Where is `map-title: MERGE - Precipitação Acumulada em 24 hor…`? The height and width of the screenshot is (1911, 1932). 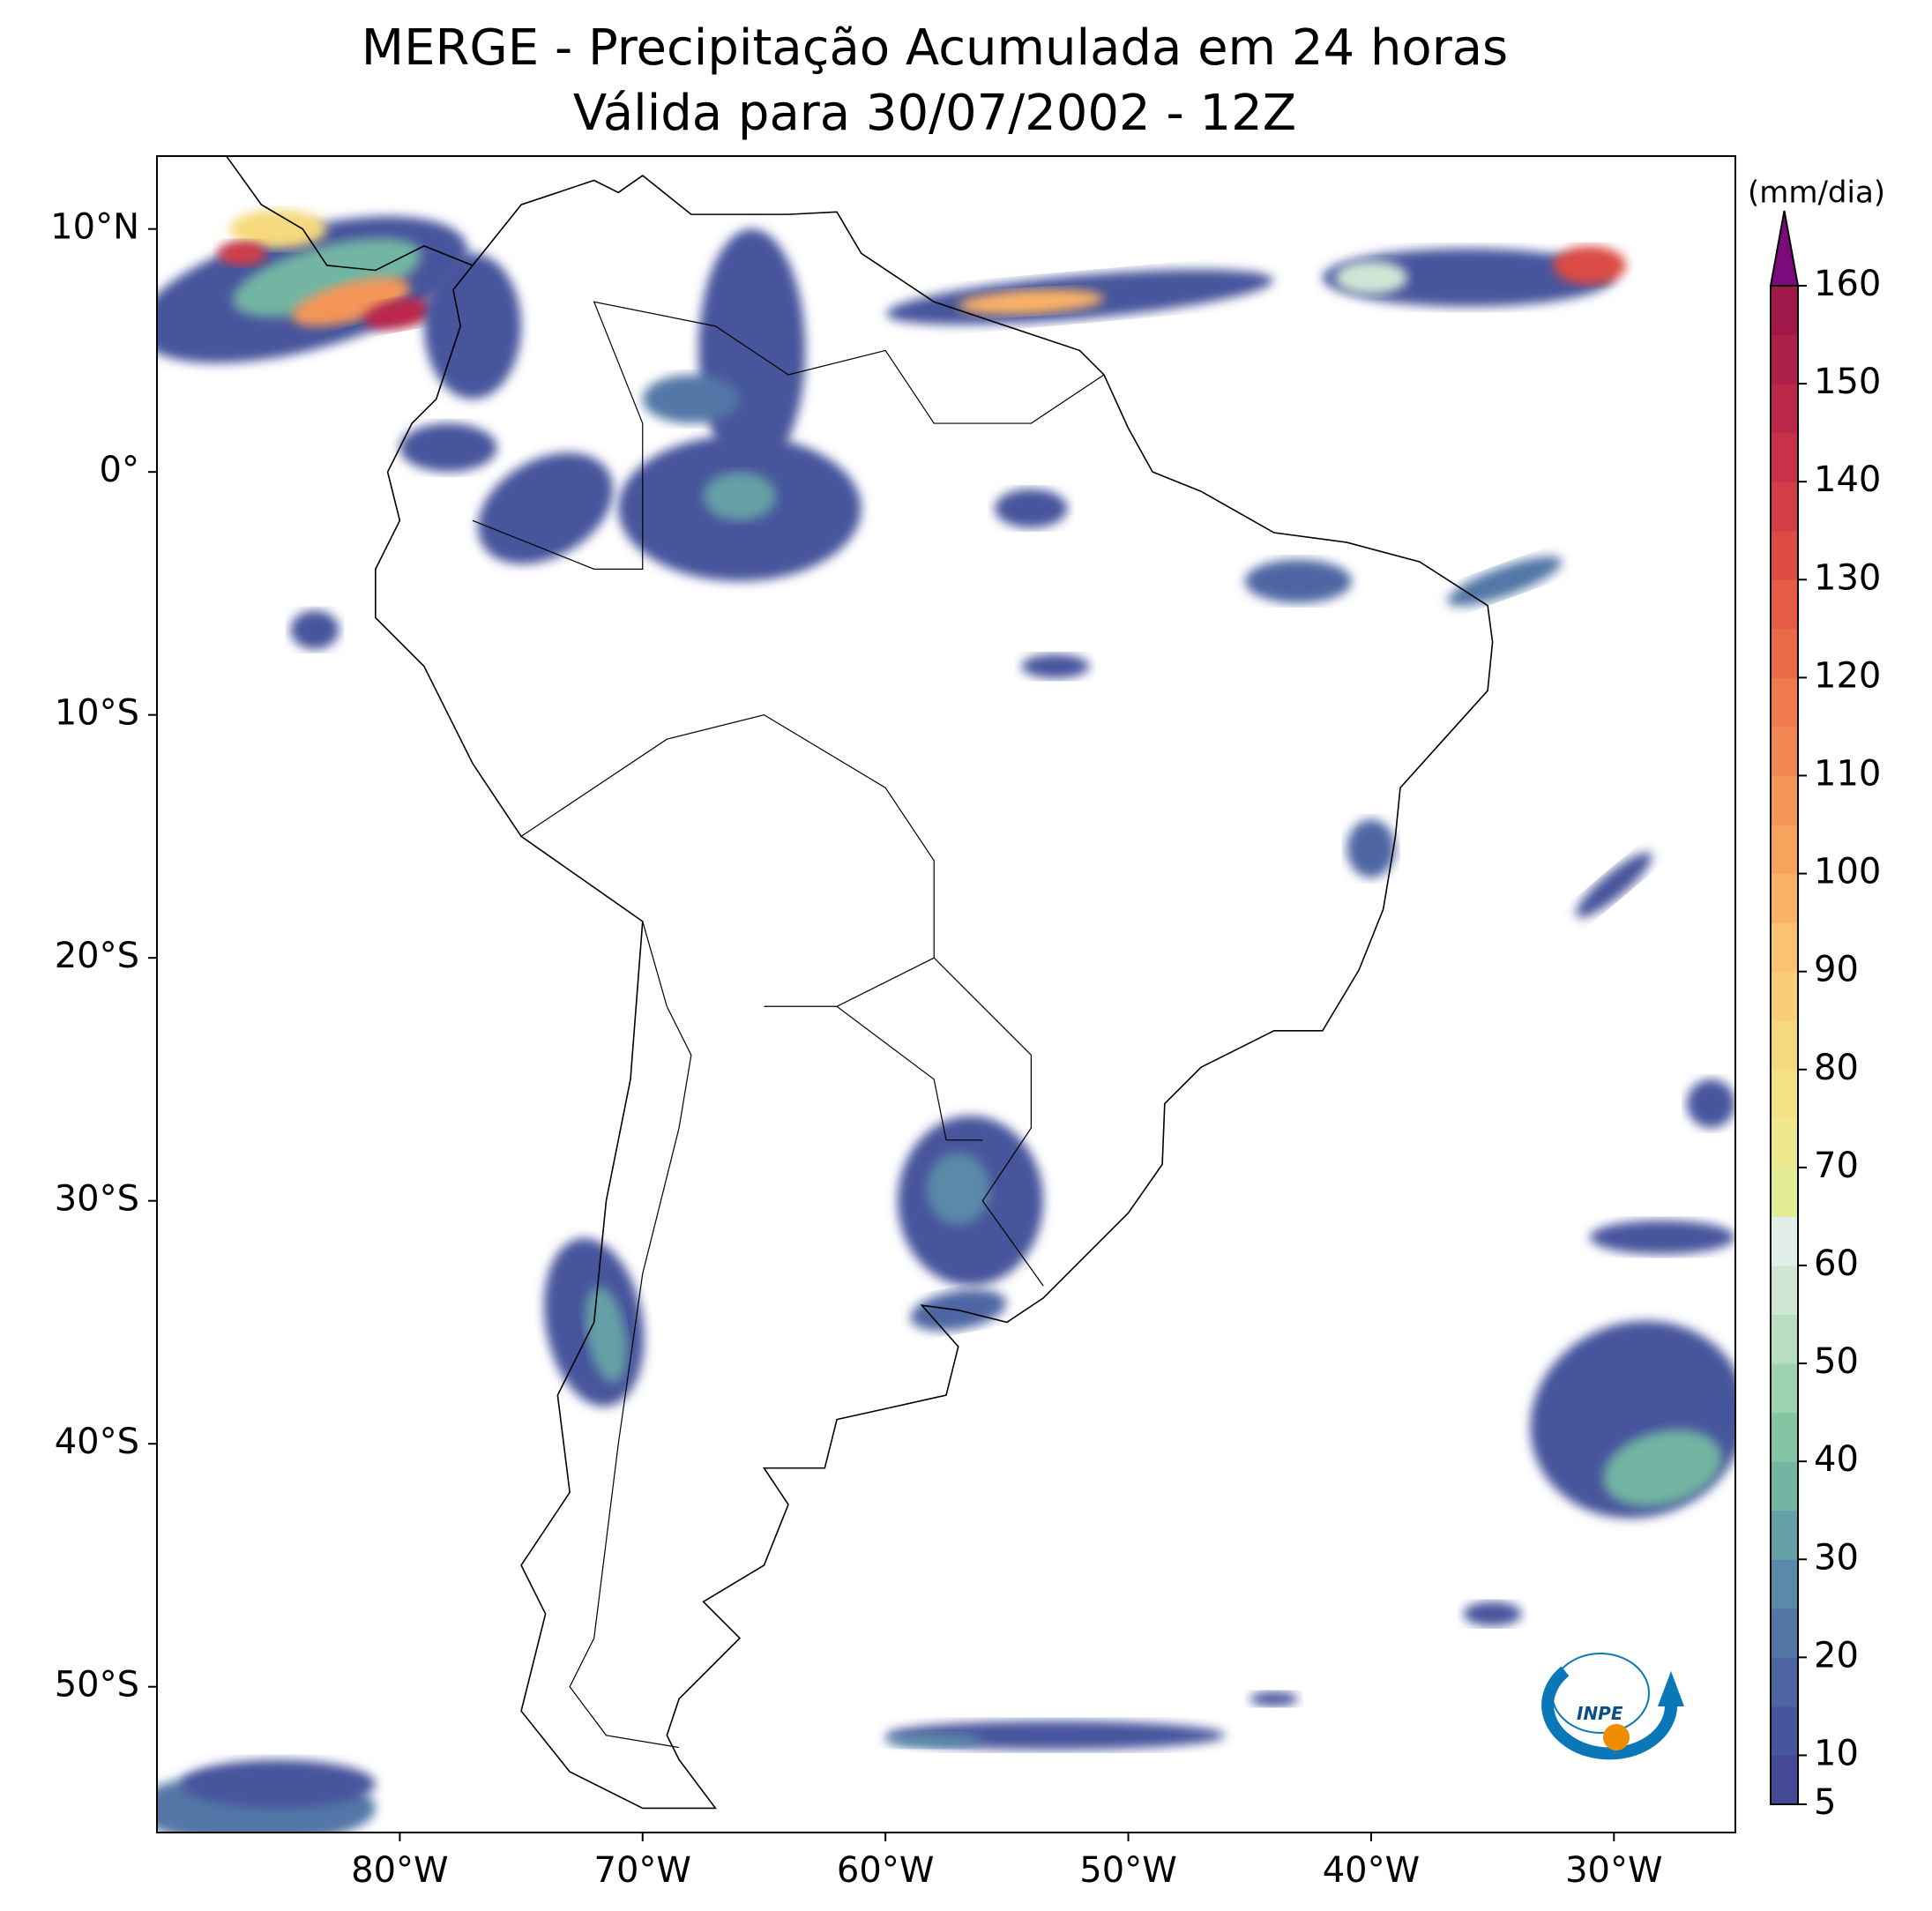 map-title: MERGE - Precipitação Acumulada em 24 hor… is located at coordinates (935, 48).